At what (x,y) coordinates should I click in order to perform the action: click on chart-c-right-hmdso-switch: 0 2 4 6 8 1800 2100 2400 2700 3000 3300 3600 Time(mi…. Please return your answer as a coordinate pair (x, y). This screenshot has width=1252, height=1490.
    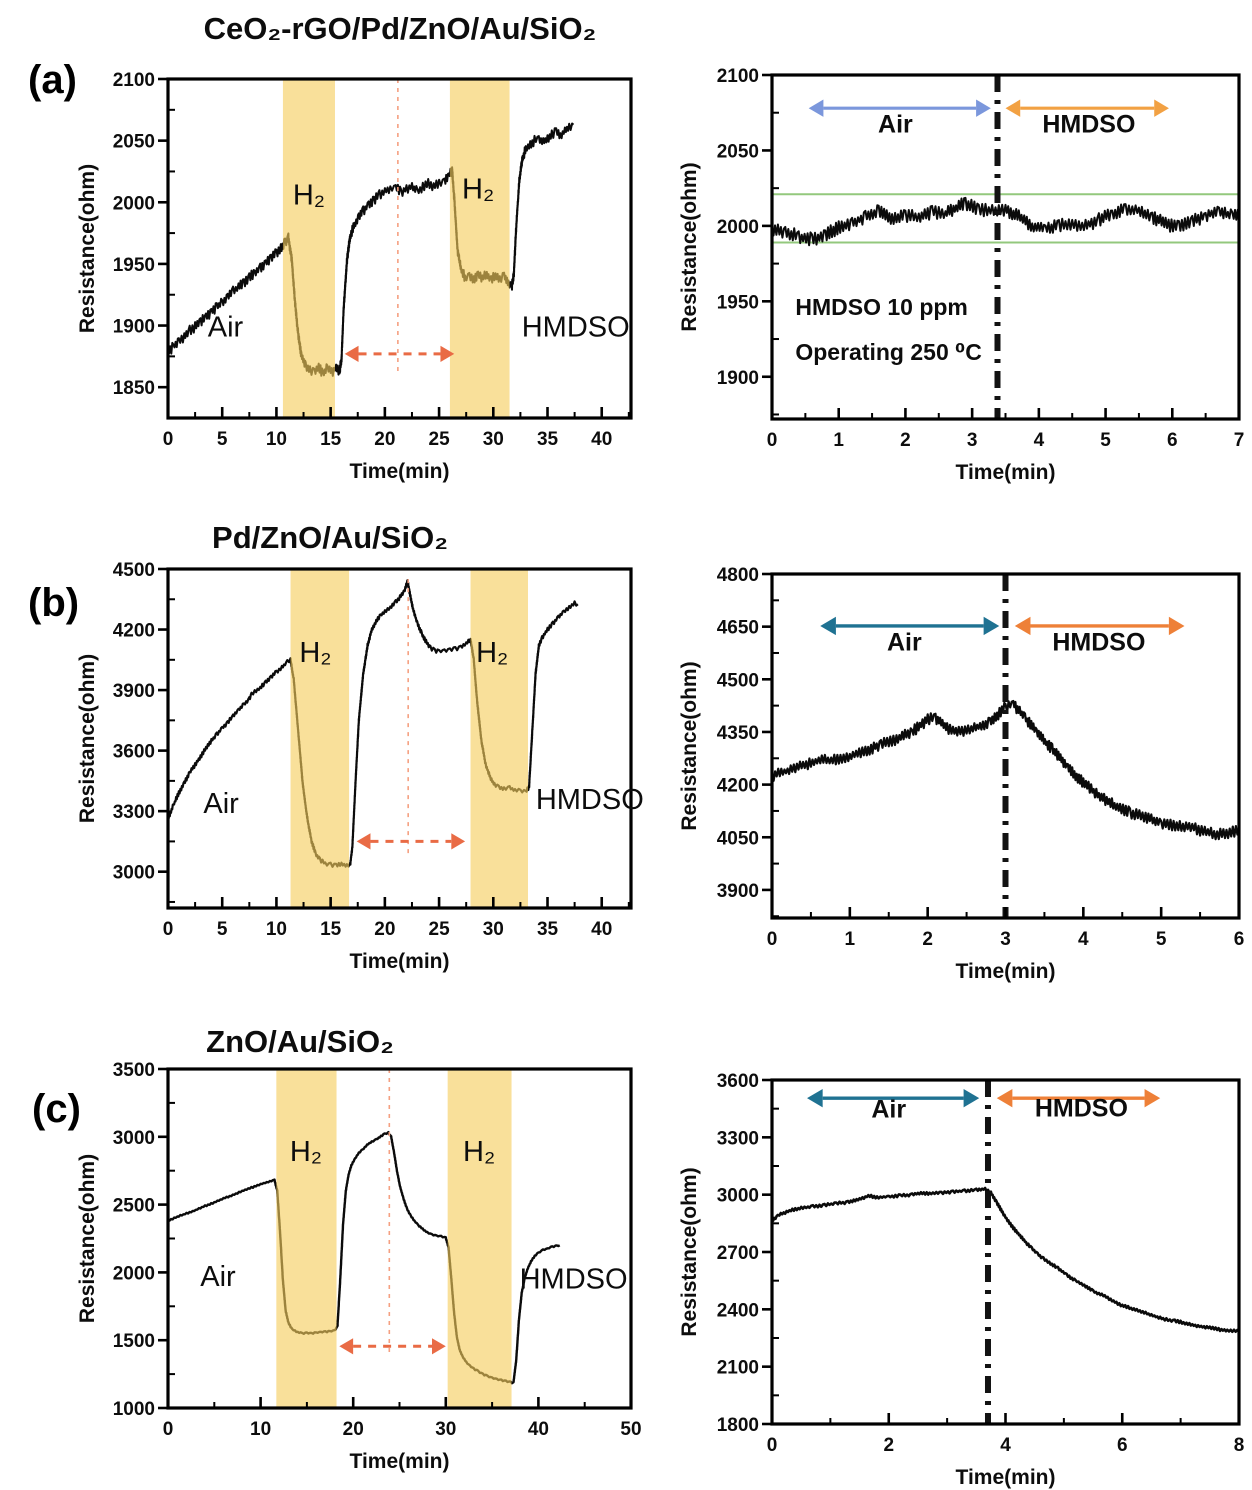
    Looking at the image, I should click on (961, 1280).